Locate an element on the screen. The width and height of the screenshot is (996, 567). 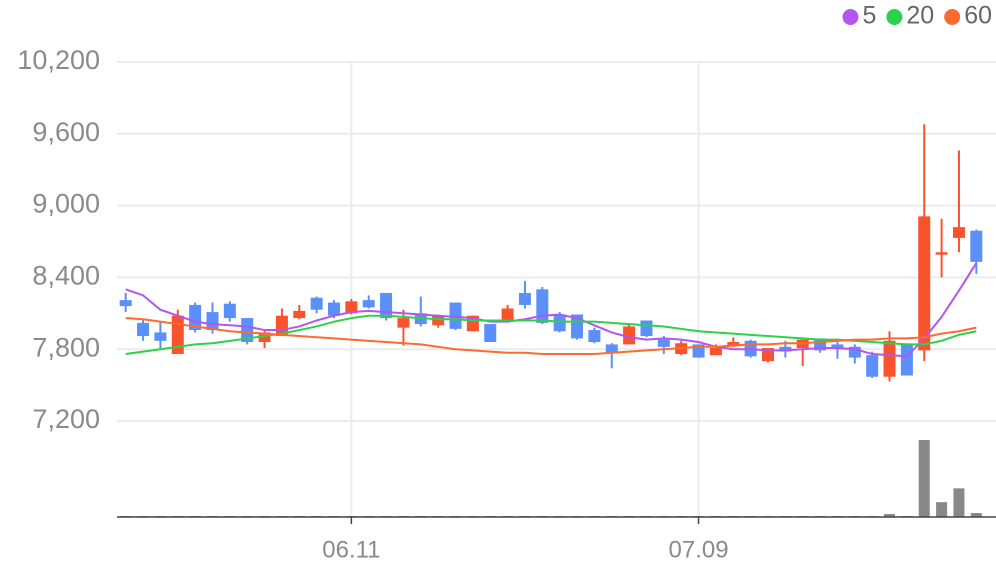
y-tick-label: 7,800 is located at coordinates (66, 347).